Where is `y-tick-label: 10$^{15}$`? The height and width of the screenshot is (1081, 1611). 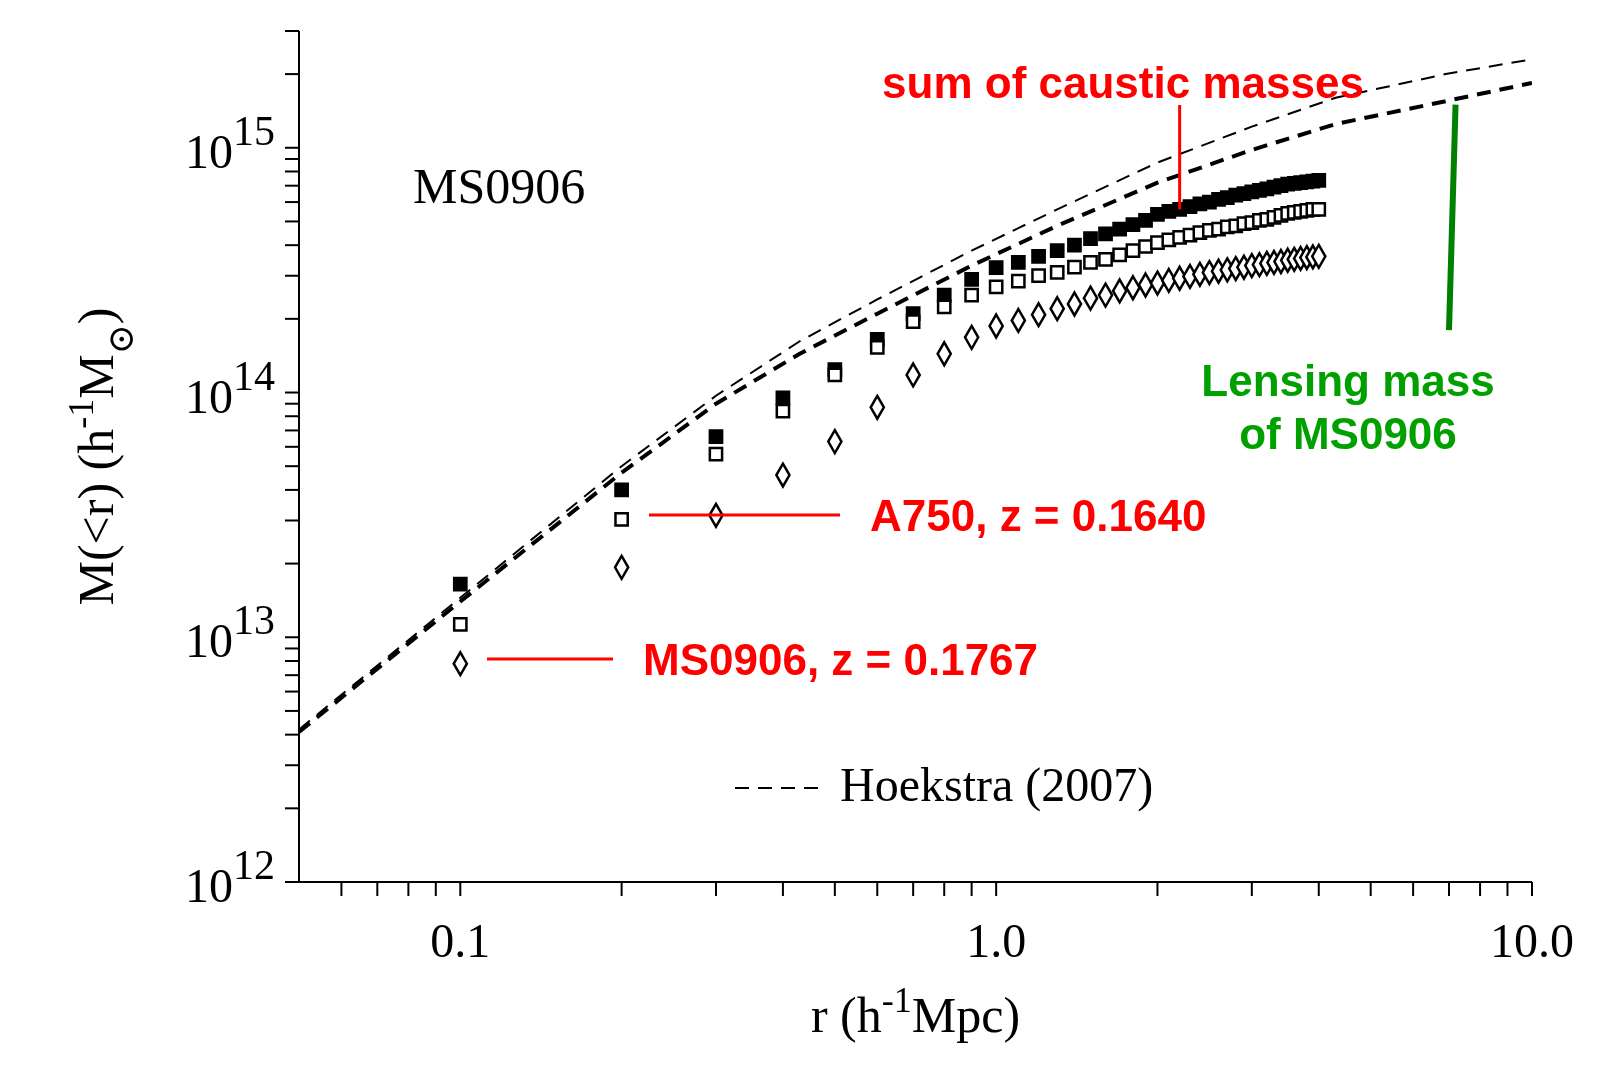 y-tick-label: 10$^{15}$ is located at coordinates (230, 142).